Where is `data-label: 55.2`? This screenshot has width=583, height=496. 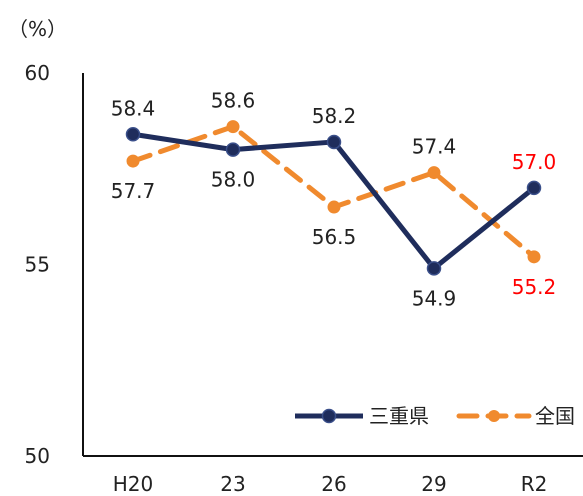 data-label: 55.2 is located at coordinates (534, 287).